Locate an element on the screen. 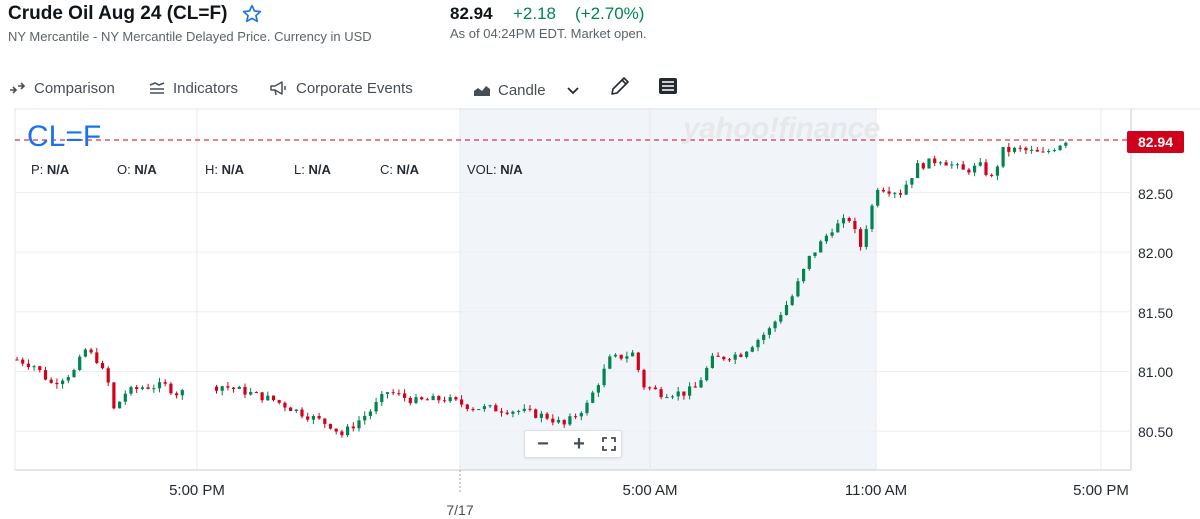  y-tick-label: 82.50 is located at coordinates (1156, 194).